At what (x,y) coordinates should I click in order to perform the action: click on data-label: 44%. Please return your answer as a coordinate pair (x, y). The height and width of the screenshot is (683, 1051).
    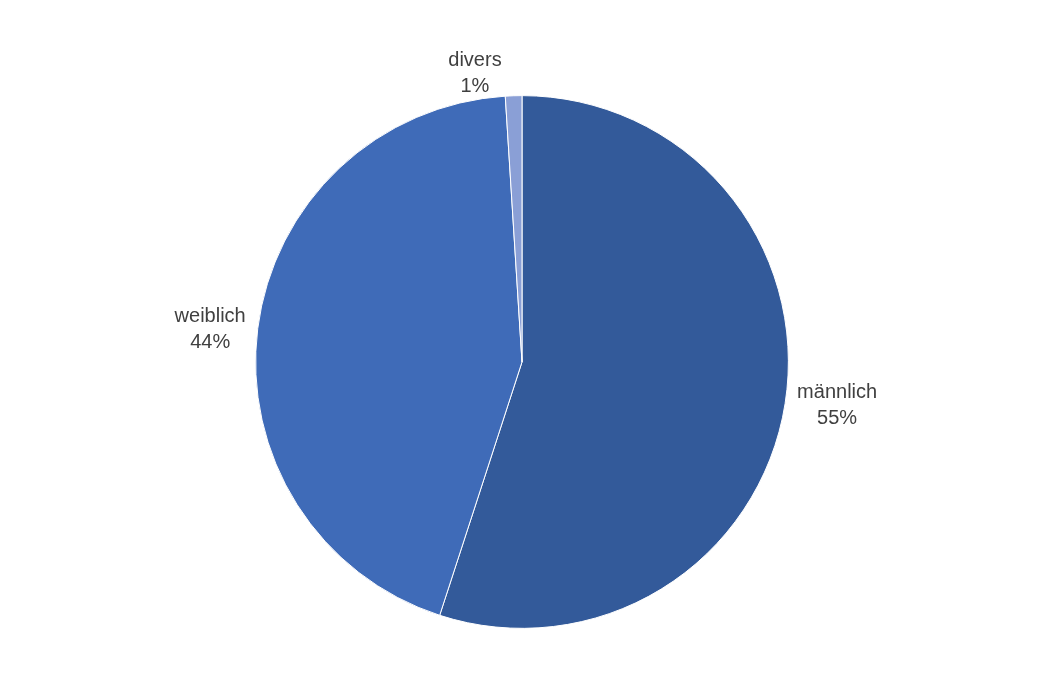
    Looking at the image, I should click on (210, 341).